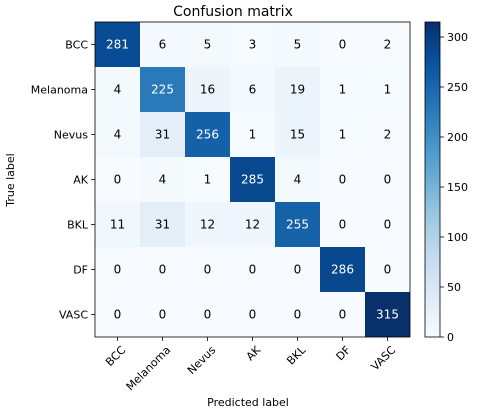 The width and height of the screenshot is (480, 412). What do you see at coordinates (454, 287) in the screenshot?
I see `colorbar-tick-label: 50` at bounding box center [454, 287].